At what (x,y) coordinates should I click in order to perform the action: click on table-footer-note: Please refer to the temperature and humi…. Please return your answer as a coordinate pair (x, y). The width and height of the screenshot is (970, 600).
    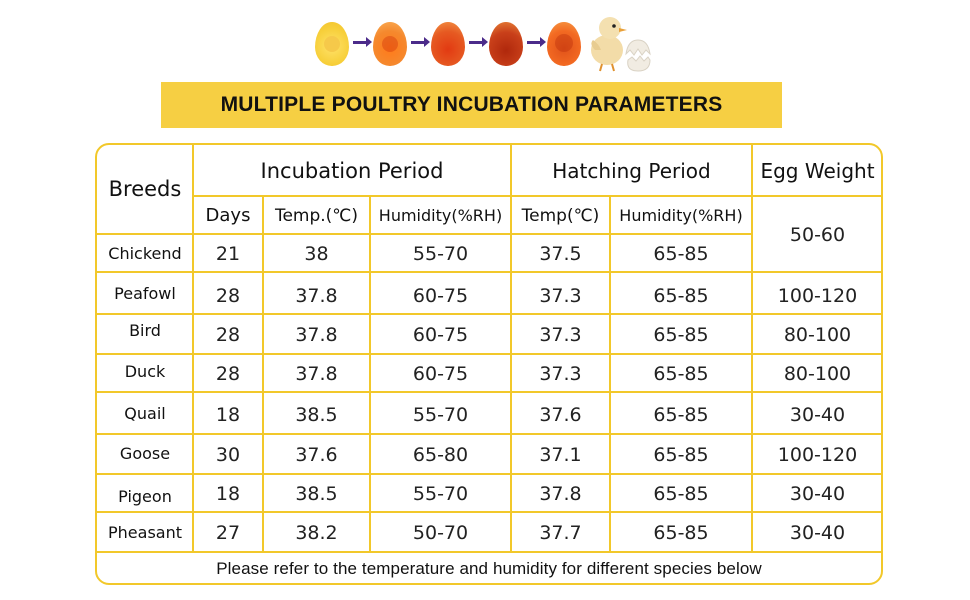
    Looking at the image, I should click on (489, 568).